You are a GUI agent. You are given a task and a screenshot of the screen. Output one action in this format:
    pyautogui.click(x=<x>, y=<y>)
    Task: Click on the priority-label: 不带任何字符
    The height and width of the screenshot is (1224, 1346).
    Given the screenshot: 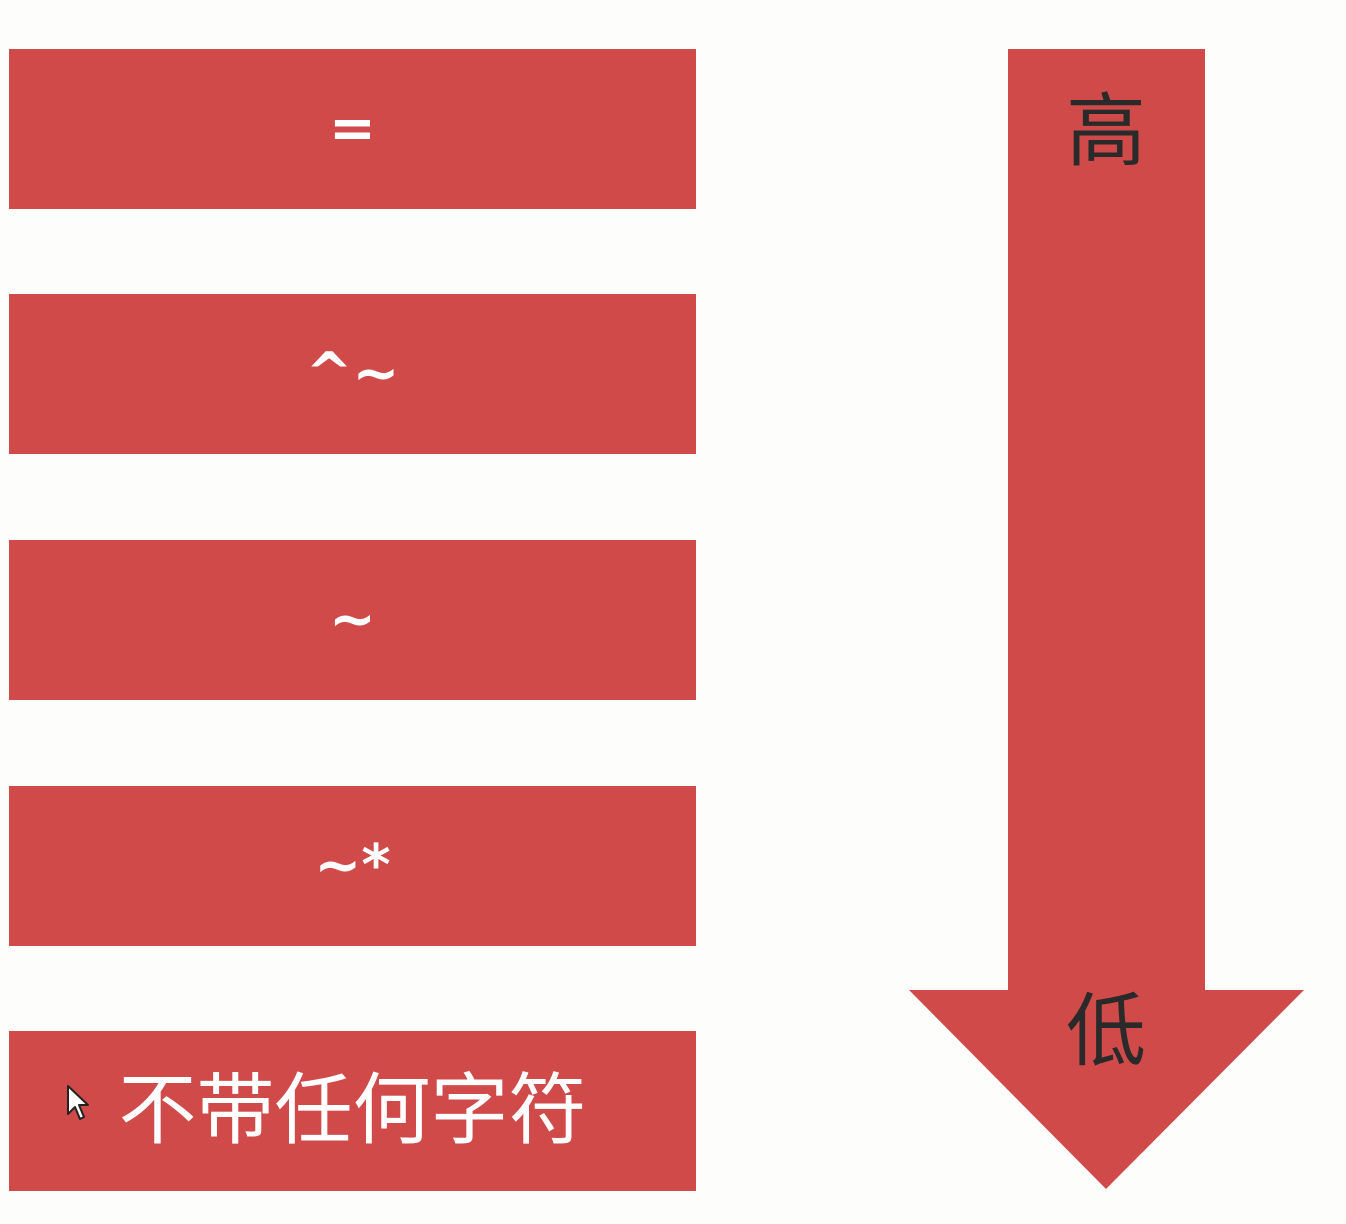 What is the action you would take?
    pyautogui.click(x=352, y=1111)
    